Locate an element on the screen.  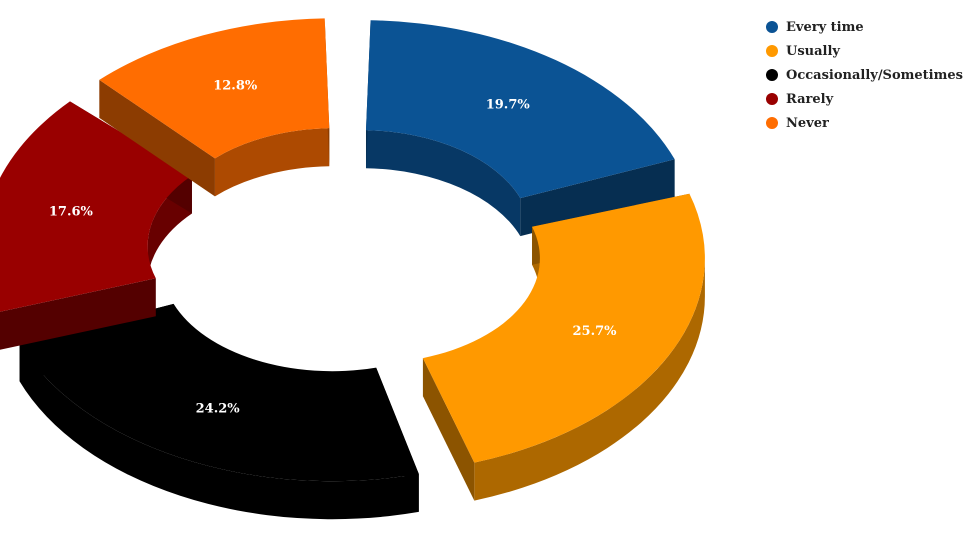
slice-rarely is located at coordinates (96, 225).